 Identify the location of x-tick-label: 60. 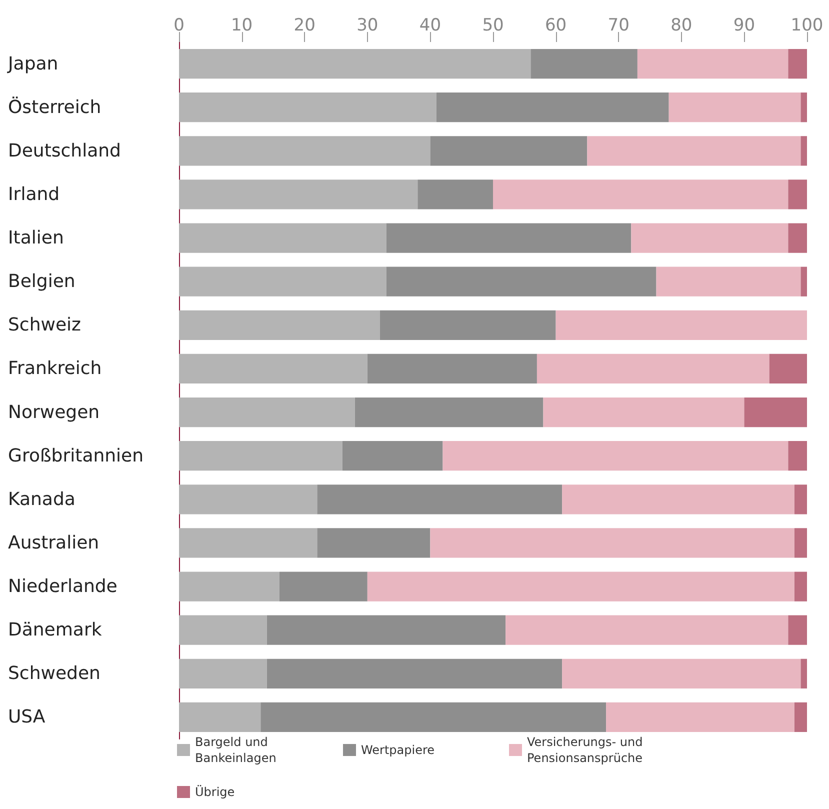
(555, 26).